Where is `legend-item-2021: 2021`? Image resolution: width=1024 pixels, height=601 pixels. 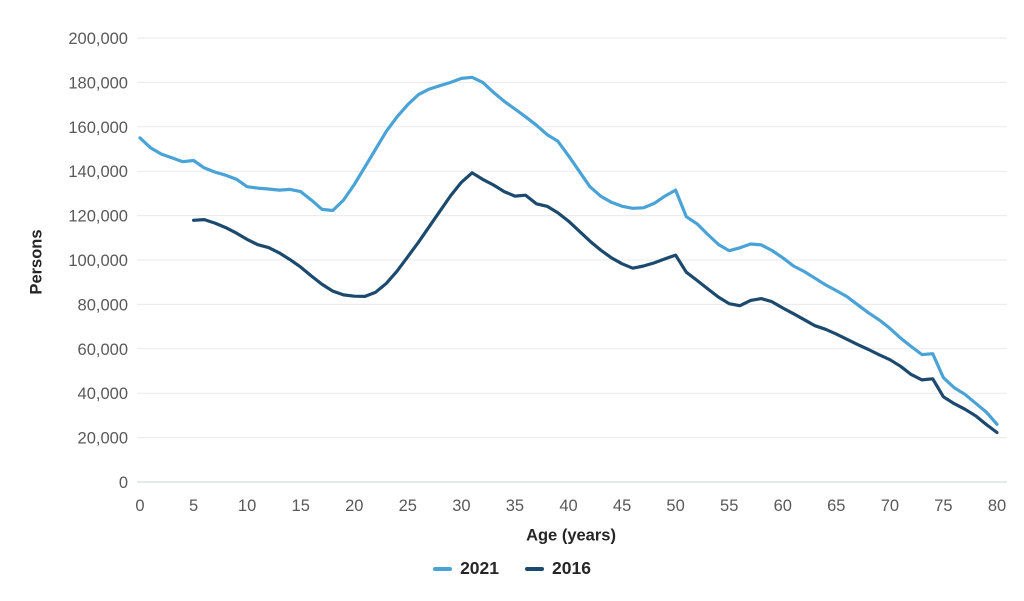
legend-item-2021: 2021 is located at coordinates (466, 568).